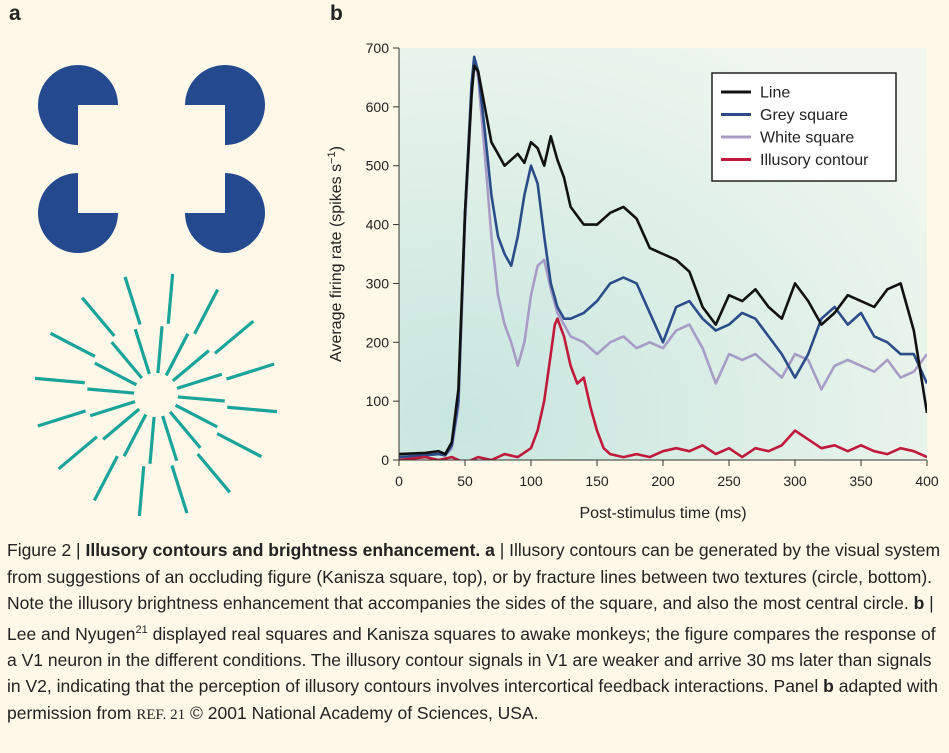  Describe the element at coordinates (378, 283) in the screenshot. I see `y-tick-label: 300` at that location.